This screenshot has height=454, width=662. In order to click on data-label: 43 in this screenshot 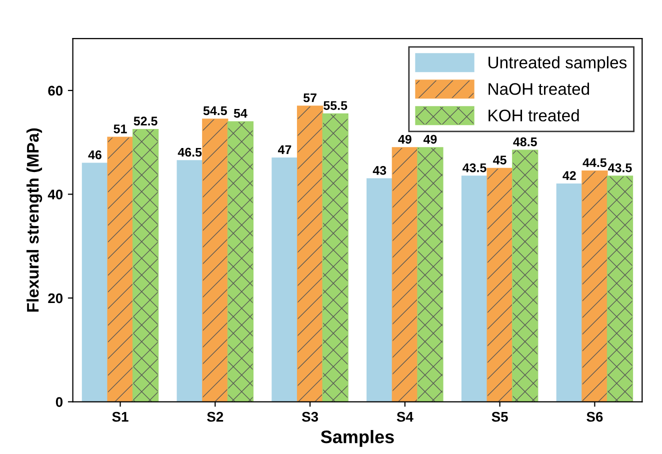, I will do `click(379, 170)`.